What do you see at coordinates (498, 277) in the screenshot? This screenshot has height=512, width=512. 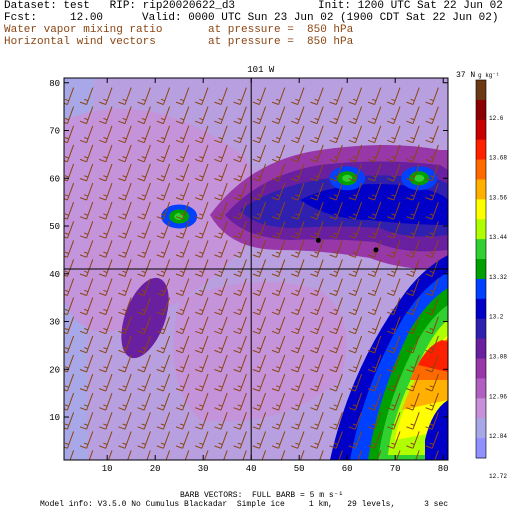 I see `colorbar-label-4: 13.32` at bounding box center [498, 277].